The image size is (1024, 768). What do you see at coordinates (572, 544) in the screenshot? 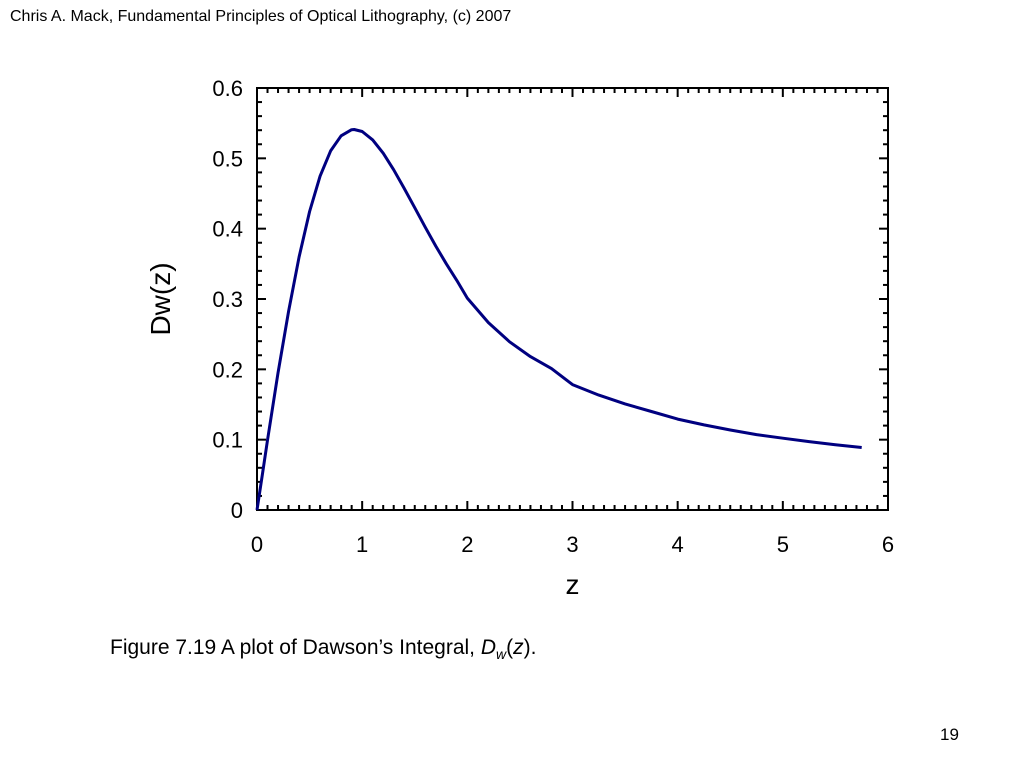
I see `x-tick-label: 3` at bounding box center [572, 544].